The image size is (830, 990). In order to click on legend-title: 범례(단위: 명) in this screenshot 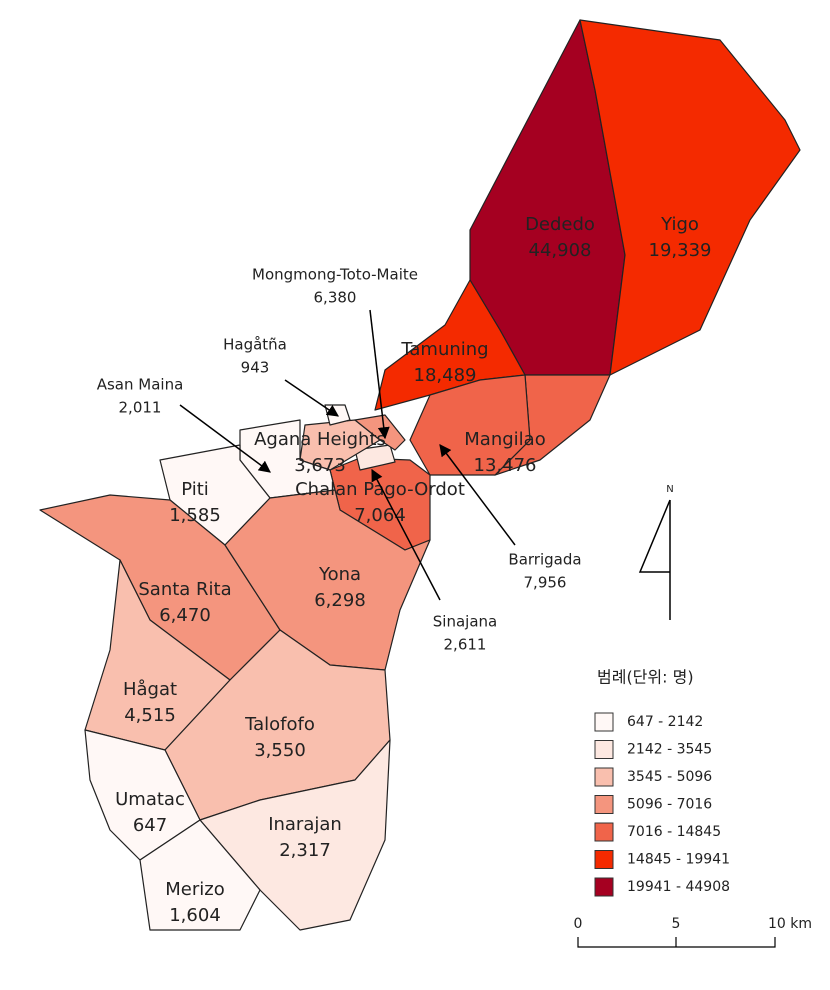, I will do `click(645, 677)`.